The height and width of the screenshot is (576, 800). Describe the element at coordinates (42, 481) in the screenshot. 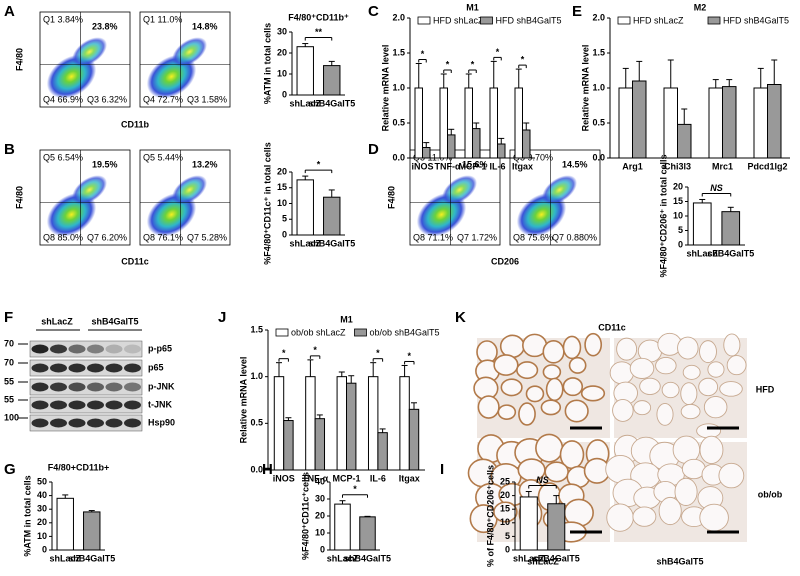

I see `y-tick-label: 50` at that location.